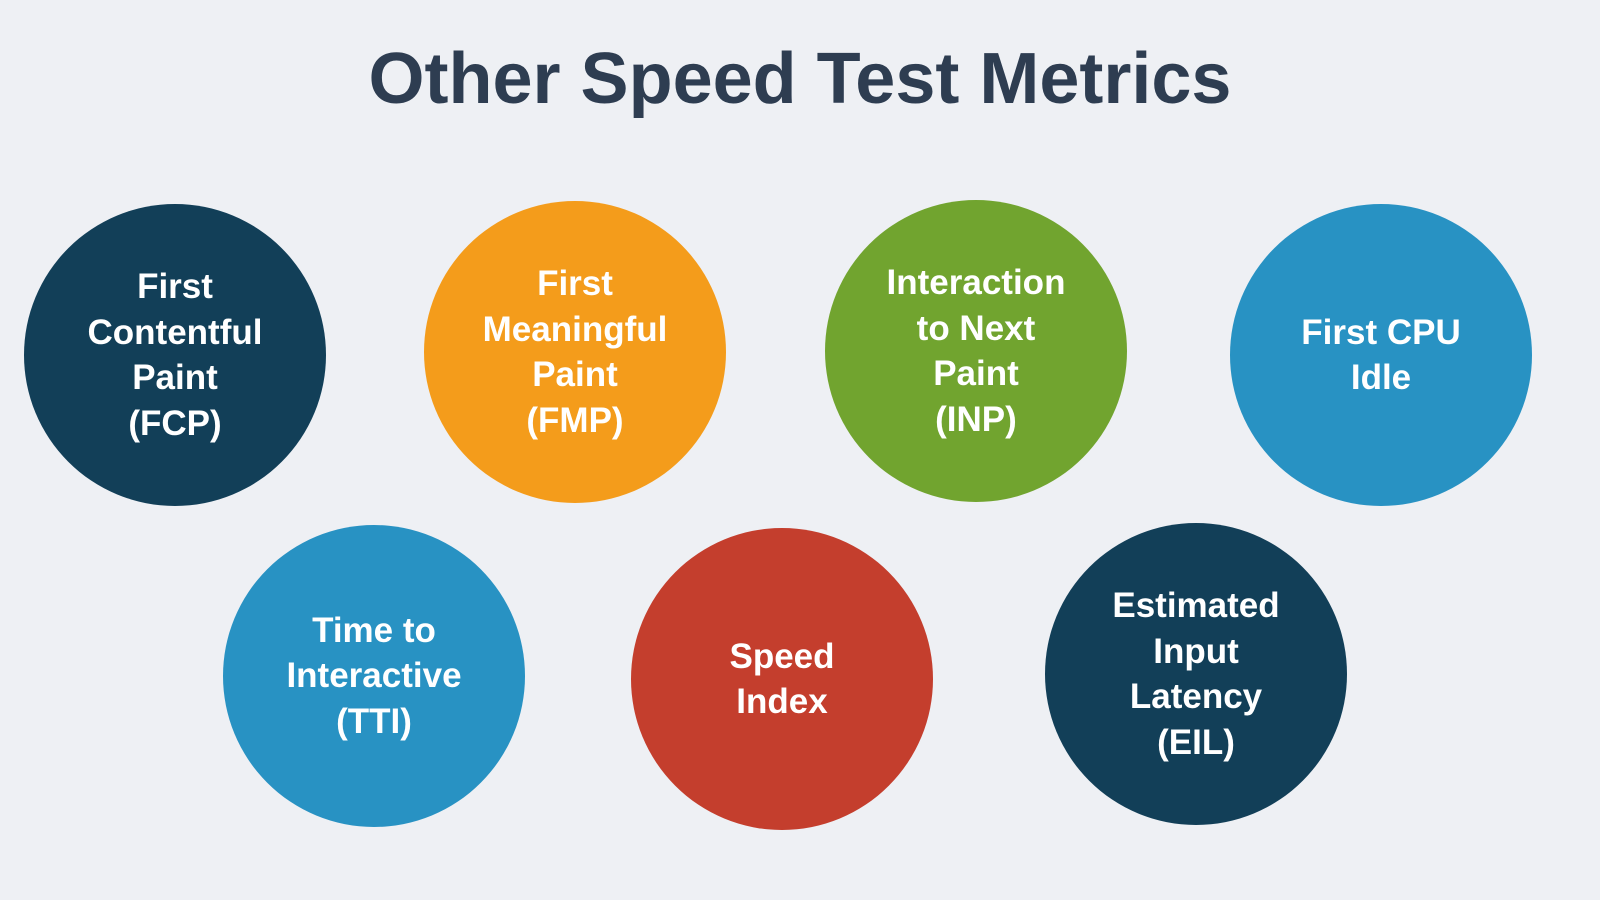 This screenshot has height=900, width=1600. I want to click on metric-label-speed-index: Speed Index, so click(782, 679).